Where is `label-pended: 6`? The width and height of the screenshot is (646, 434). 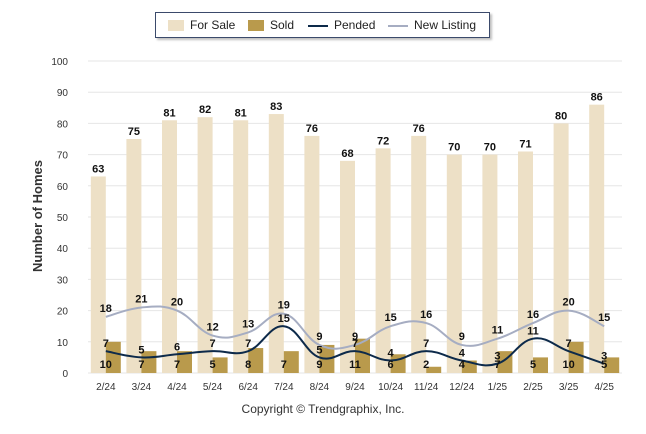
label-pended: 6 is located at coordinates (177, 347).